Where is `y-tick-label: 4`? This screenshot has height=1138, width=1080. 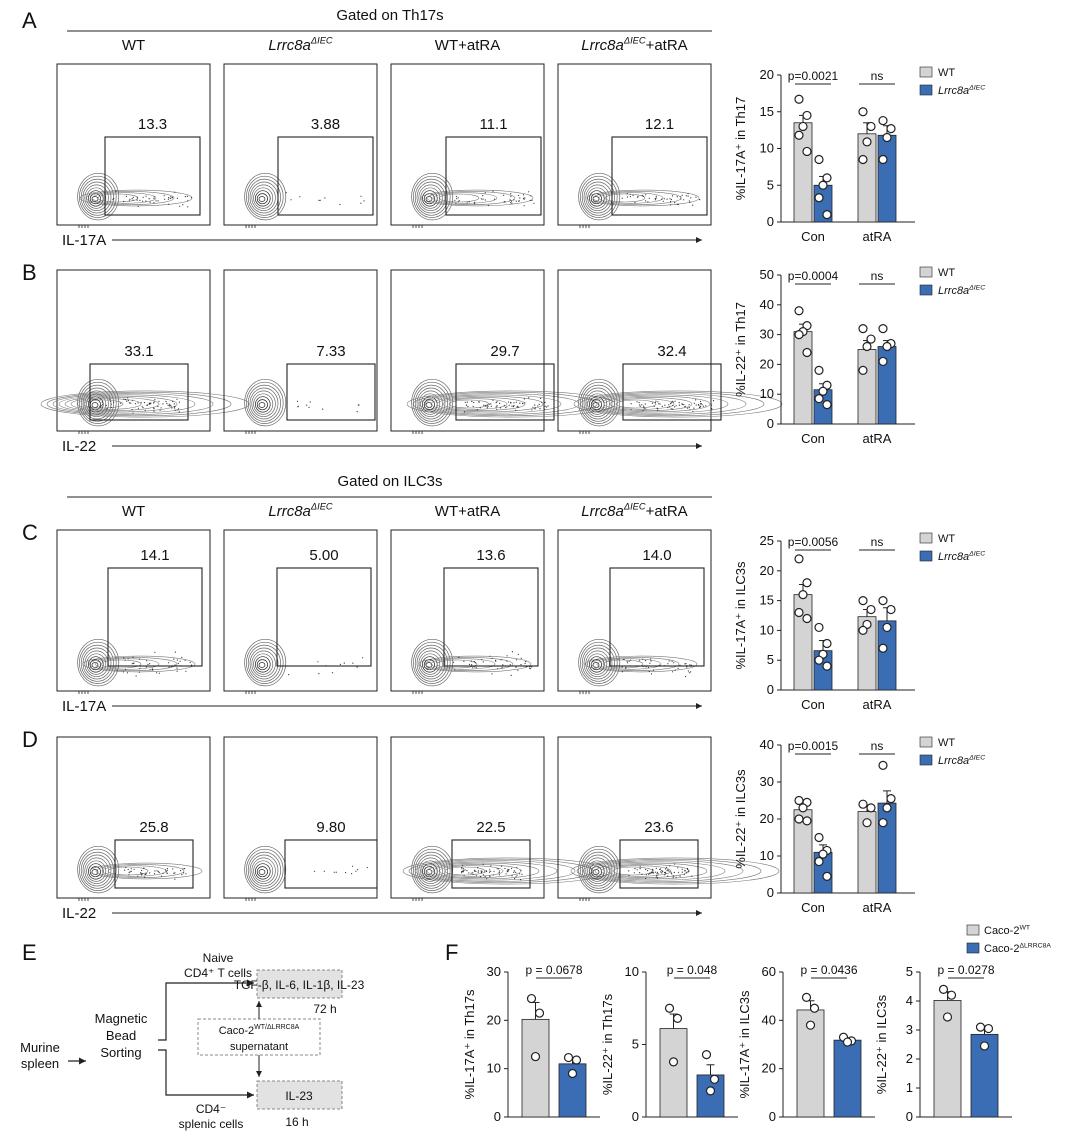
y-tick-label: 4 is located at coordinates (909, 1000).